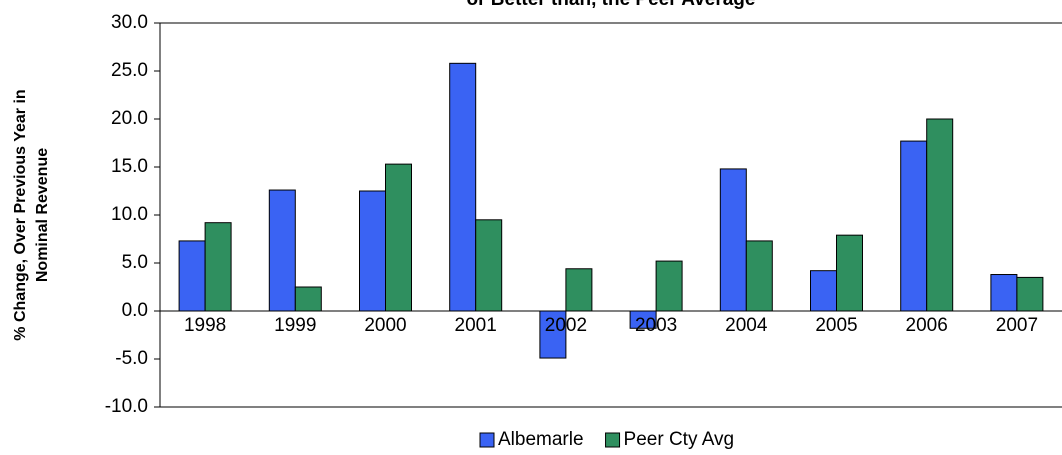 The height and width of the screenshot is (455, 1062). What do you see at coordinates (129, 214) in the screenshot?
I see `y-tick-label: 10.0` at bounding box center [129, 214].